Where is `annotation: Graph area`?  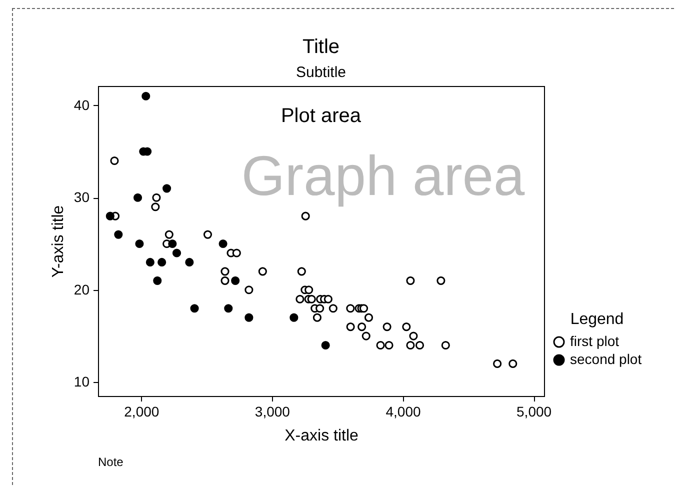
annotation: Graph area is located at coordinates (383, 175).